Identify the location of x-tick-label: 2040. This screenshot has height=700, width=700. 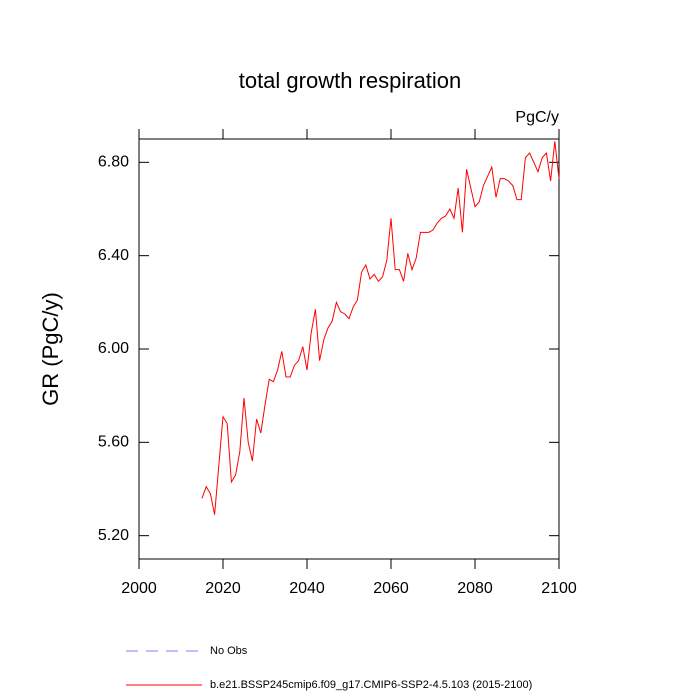
(307, 588).